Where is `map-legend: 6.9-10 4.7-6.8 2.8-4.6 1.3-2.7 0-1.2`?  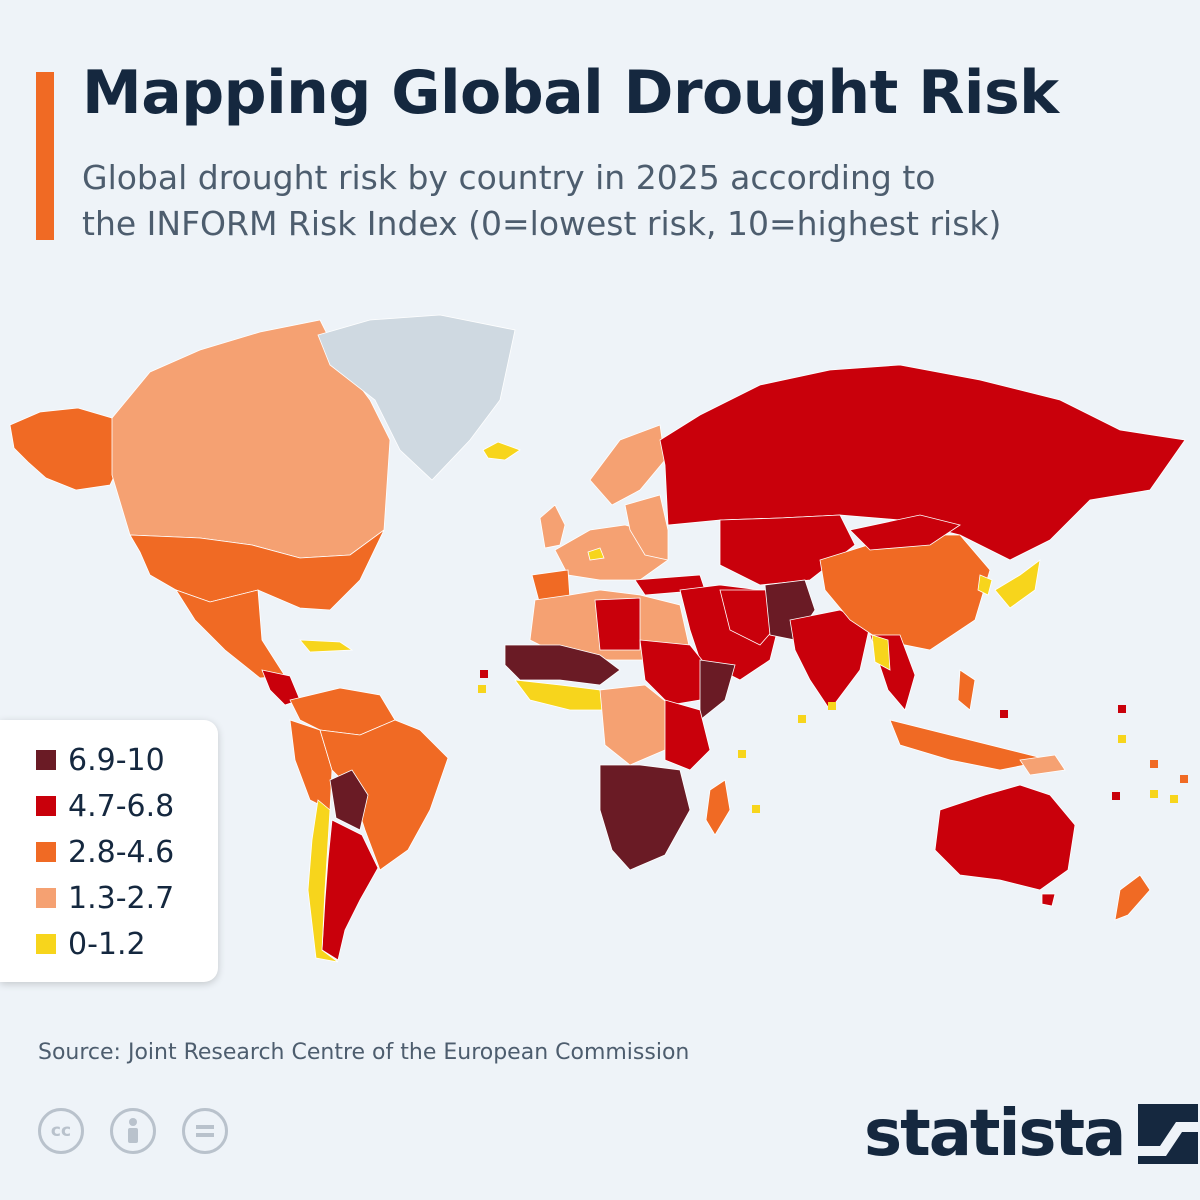 map-legend: 6.9-10 4.7-6.8 2.8-4.6 1.3-2.7 0-1.2 is located at coordinates (109, 851).